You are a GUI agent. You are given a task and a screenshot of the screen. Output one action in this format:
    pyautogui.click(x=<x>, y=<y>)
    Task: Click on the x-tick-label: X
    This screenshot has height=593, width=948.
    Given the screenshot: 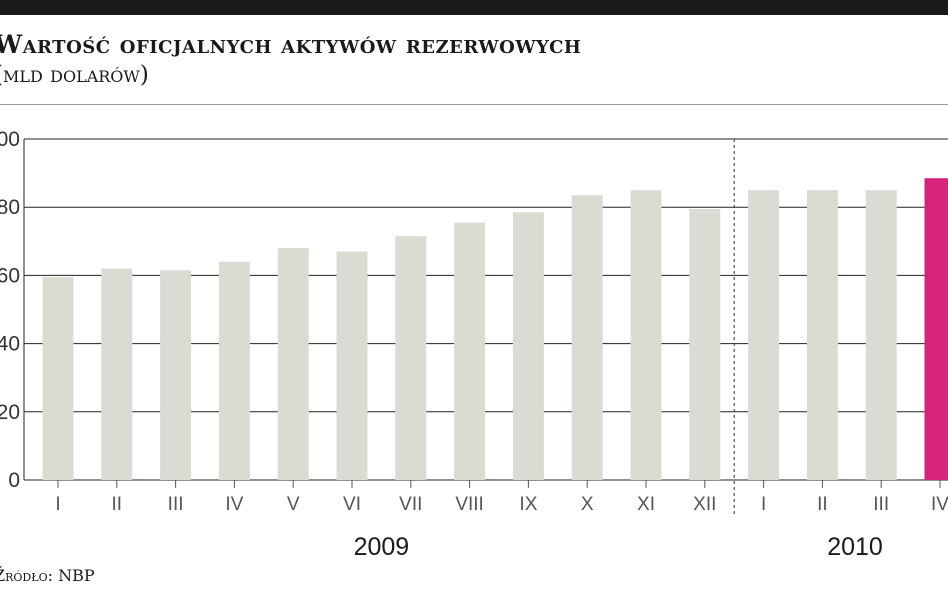 What is the action you would take?
    pyautogui.click(x=587, y=504)
    